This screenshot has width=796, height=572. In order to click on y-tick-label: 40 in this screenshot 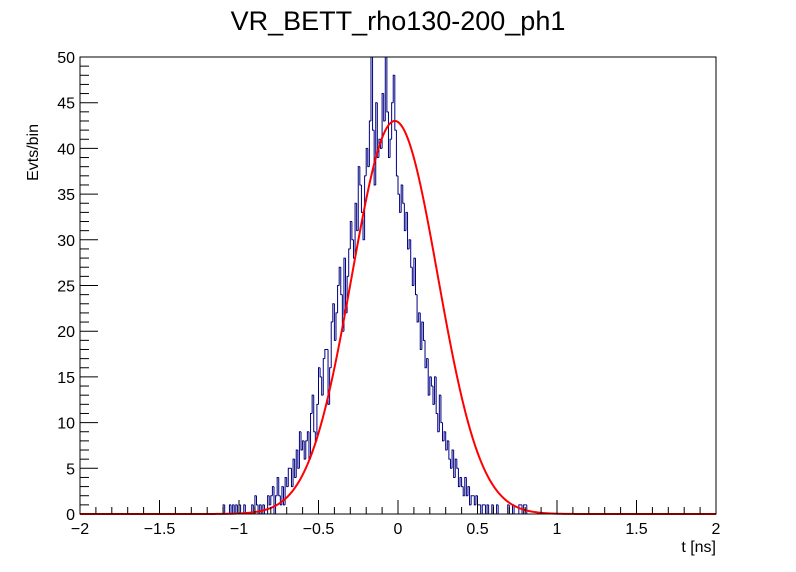, I will do `click(66, 149)`.